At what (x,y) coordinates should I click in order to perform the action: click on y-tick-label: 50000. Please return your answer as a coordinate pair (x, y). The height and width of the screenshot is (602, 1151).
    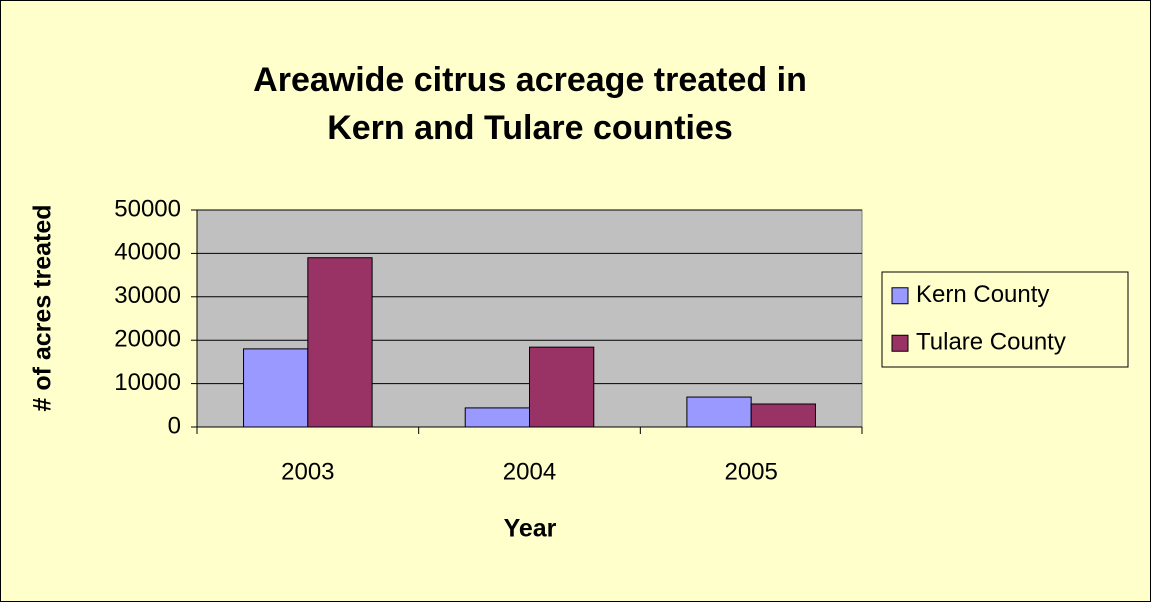
    Looking at the image, I should click on (147, 208).